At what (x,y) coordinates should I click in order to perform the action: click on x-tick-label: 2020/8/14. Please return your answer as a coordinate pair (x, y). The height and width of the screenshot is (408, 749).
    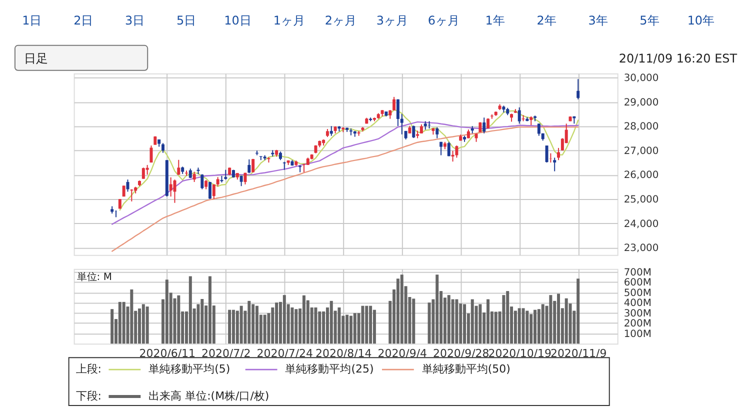
    Looking at the image, I should click on (344, 353).